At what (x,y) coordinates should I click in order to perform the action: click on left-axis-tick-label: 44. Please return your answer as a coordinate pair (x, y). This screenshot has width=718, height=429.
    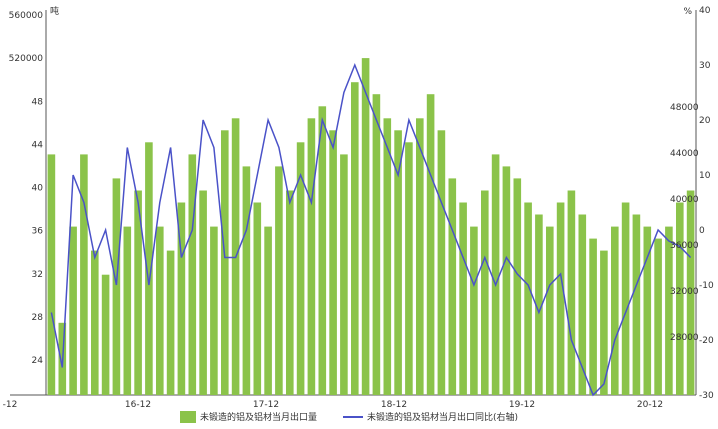
    Looking at the image, I should click on (38, 145).